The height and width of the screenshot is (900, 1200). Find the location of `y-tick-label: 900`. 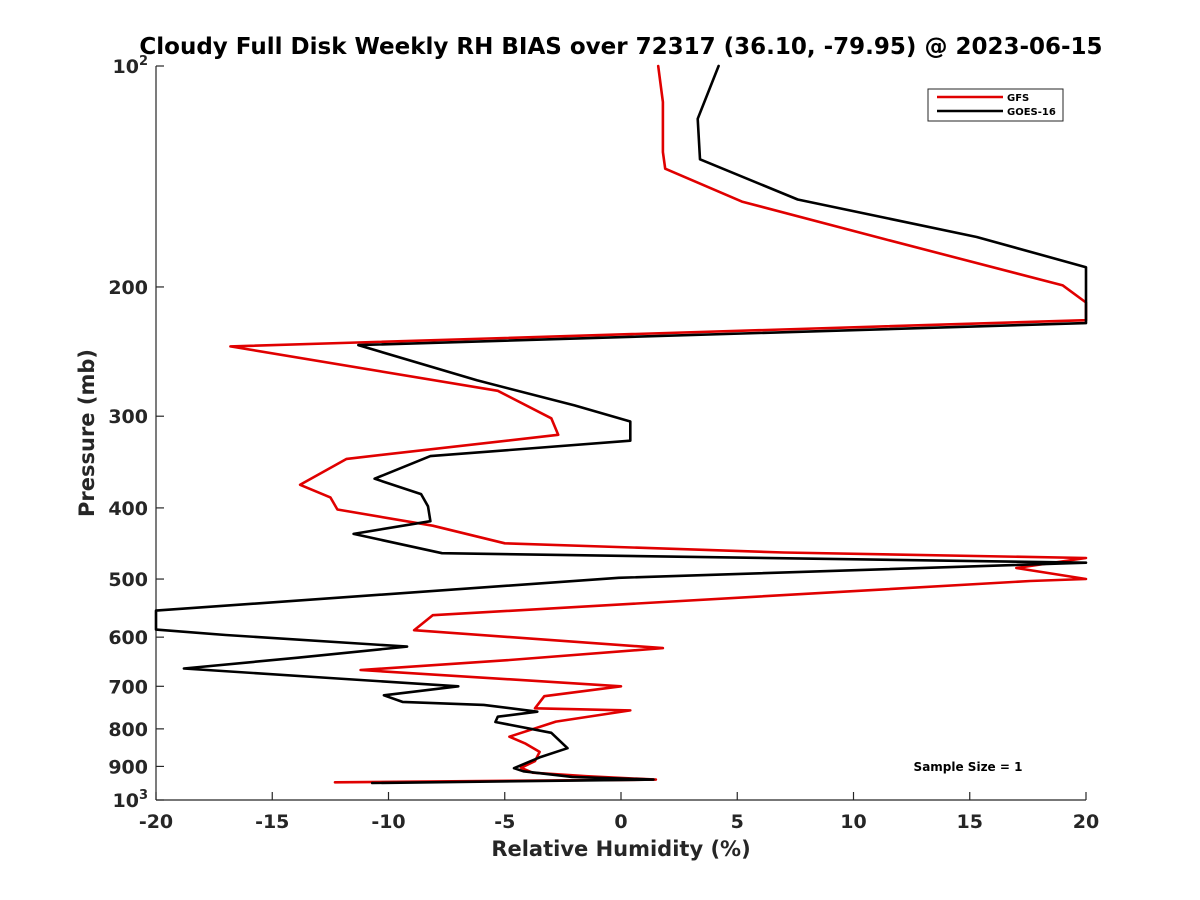

y-tick-label: 900 is located at coordinates (128, 767).